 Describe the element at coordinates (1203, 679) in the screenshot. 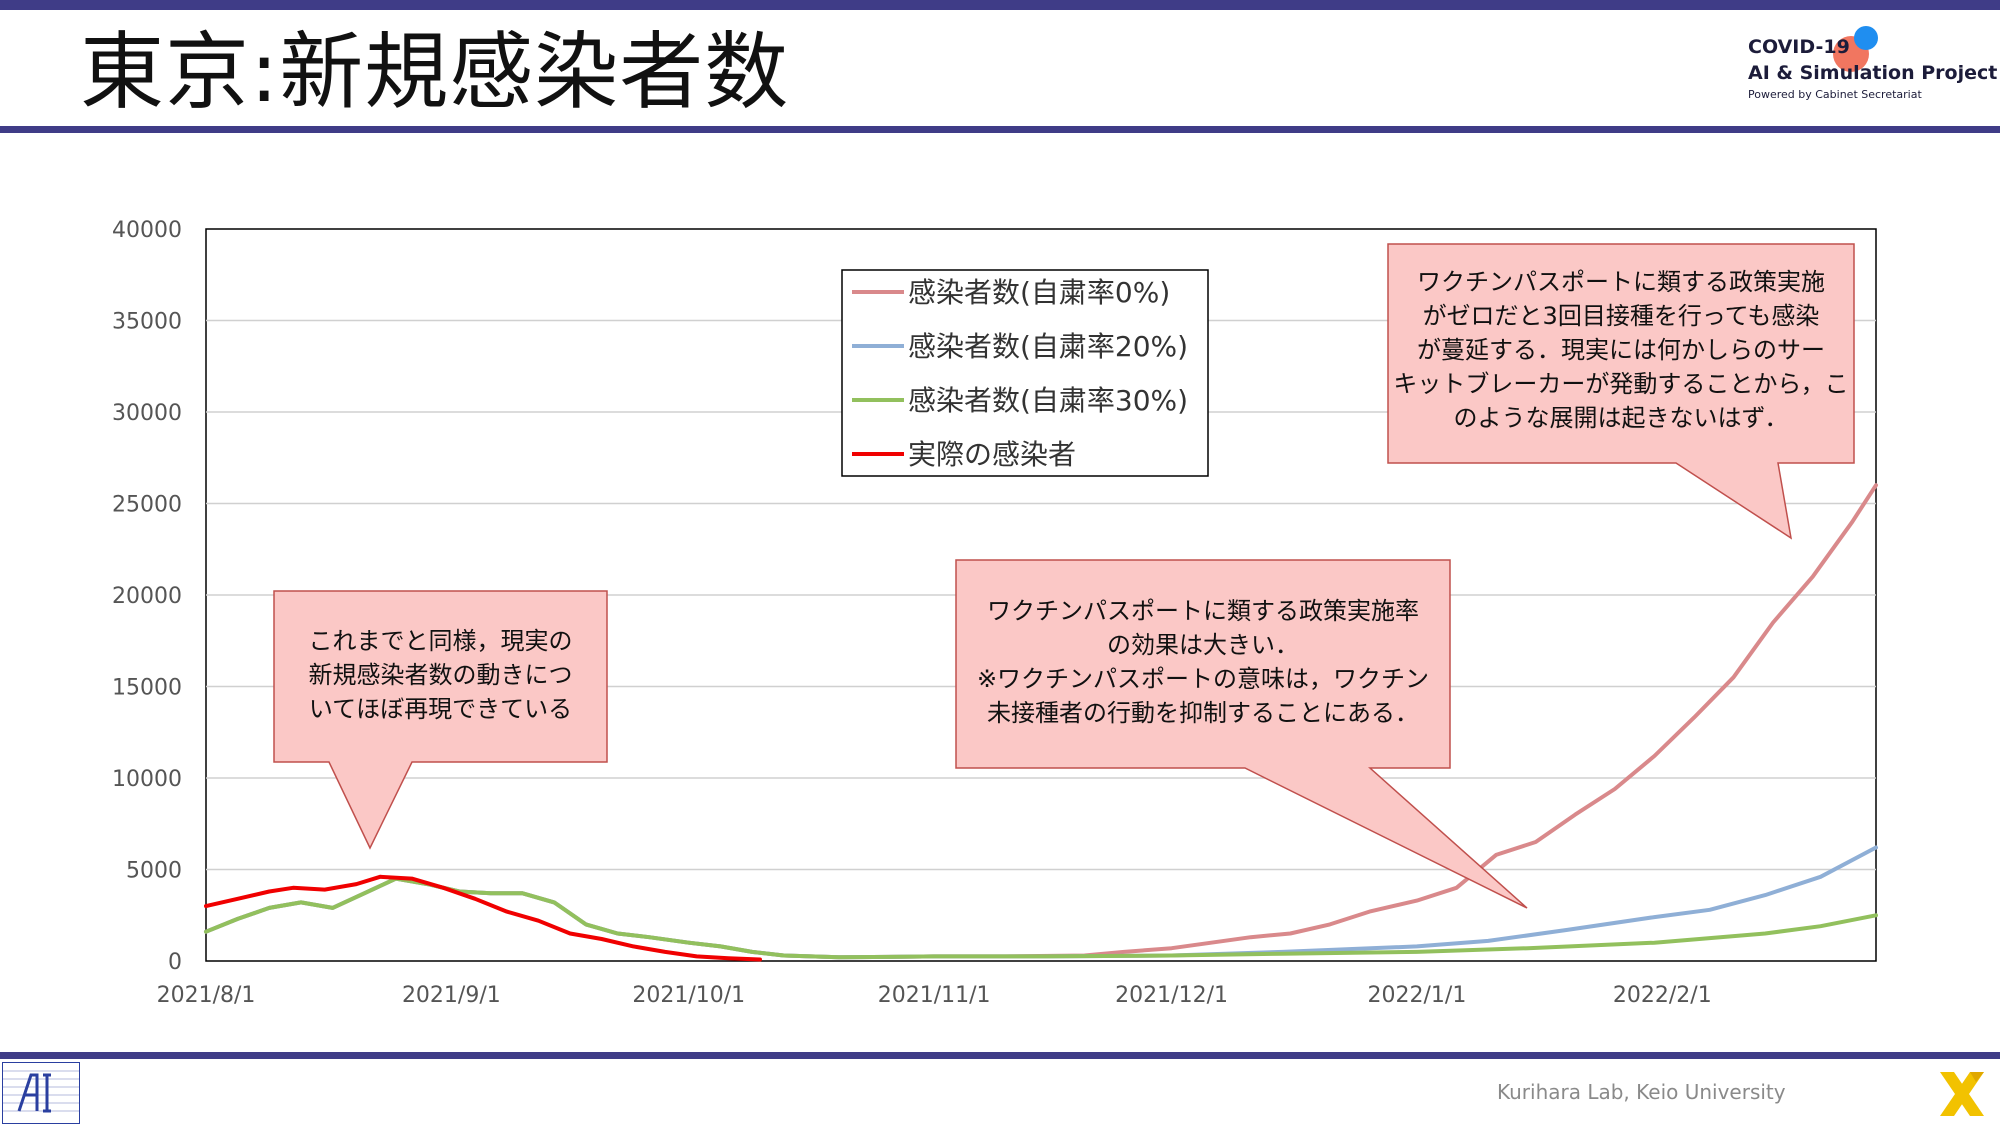

I see `callout-middle-line-3: ※ワクチンパスポートの意味は，ワクチン` at that location.